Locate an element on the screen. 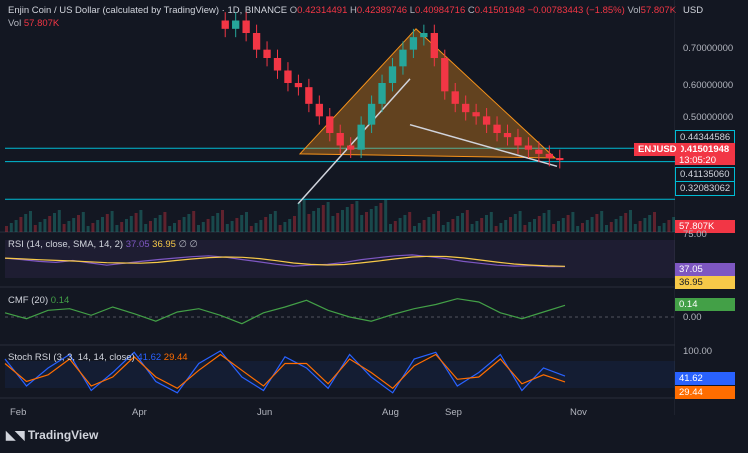 This screenshot has height=453, width=748. low-value: 0.40984716 is located at coordinates (440, 10).